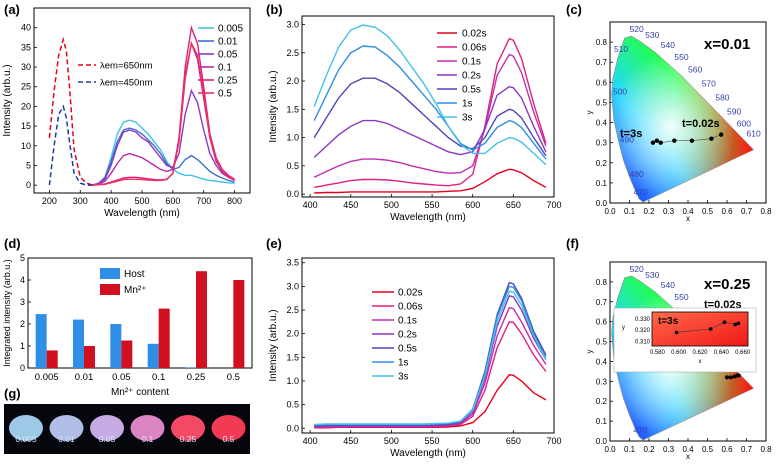 This screenshot has height=466, width=777. What do you see at coordinates (163, 152) in the screenshot?
I see `emission-line-0.005` at bounding box center [163, 152].